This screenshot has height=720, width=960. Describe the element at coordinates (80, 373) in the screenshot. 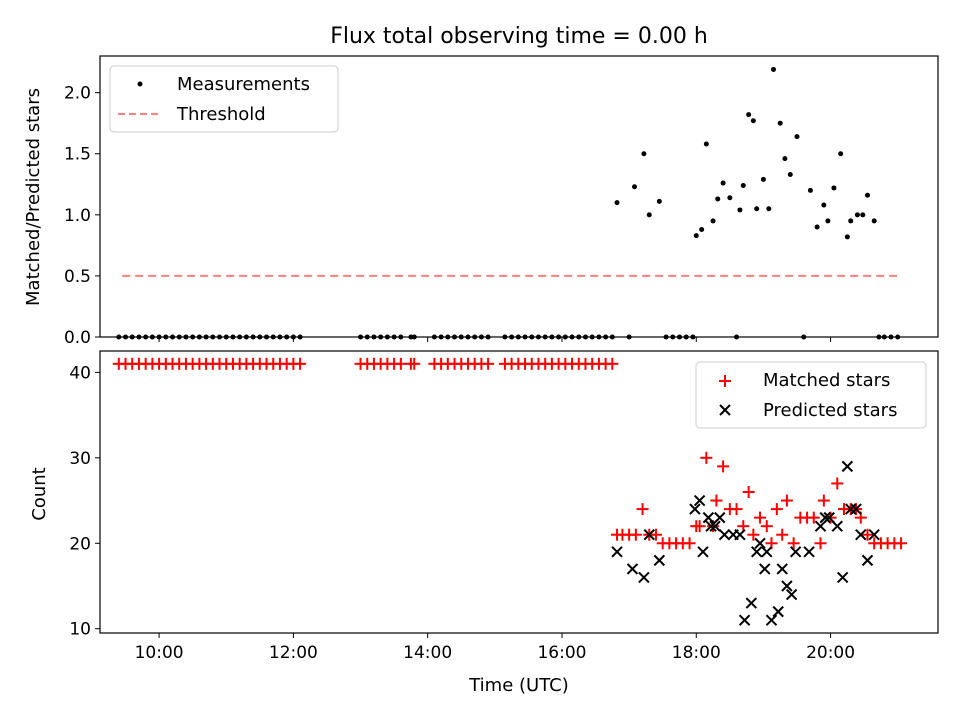

I see `count-y-tick-label: 40` at that location.